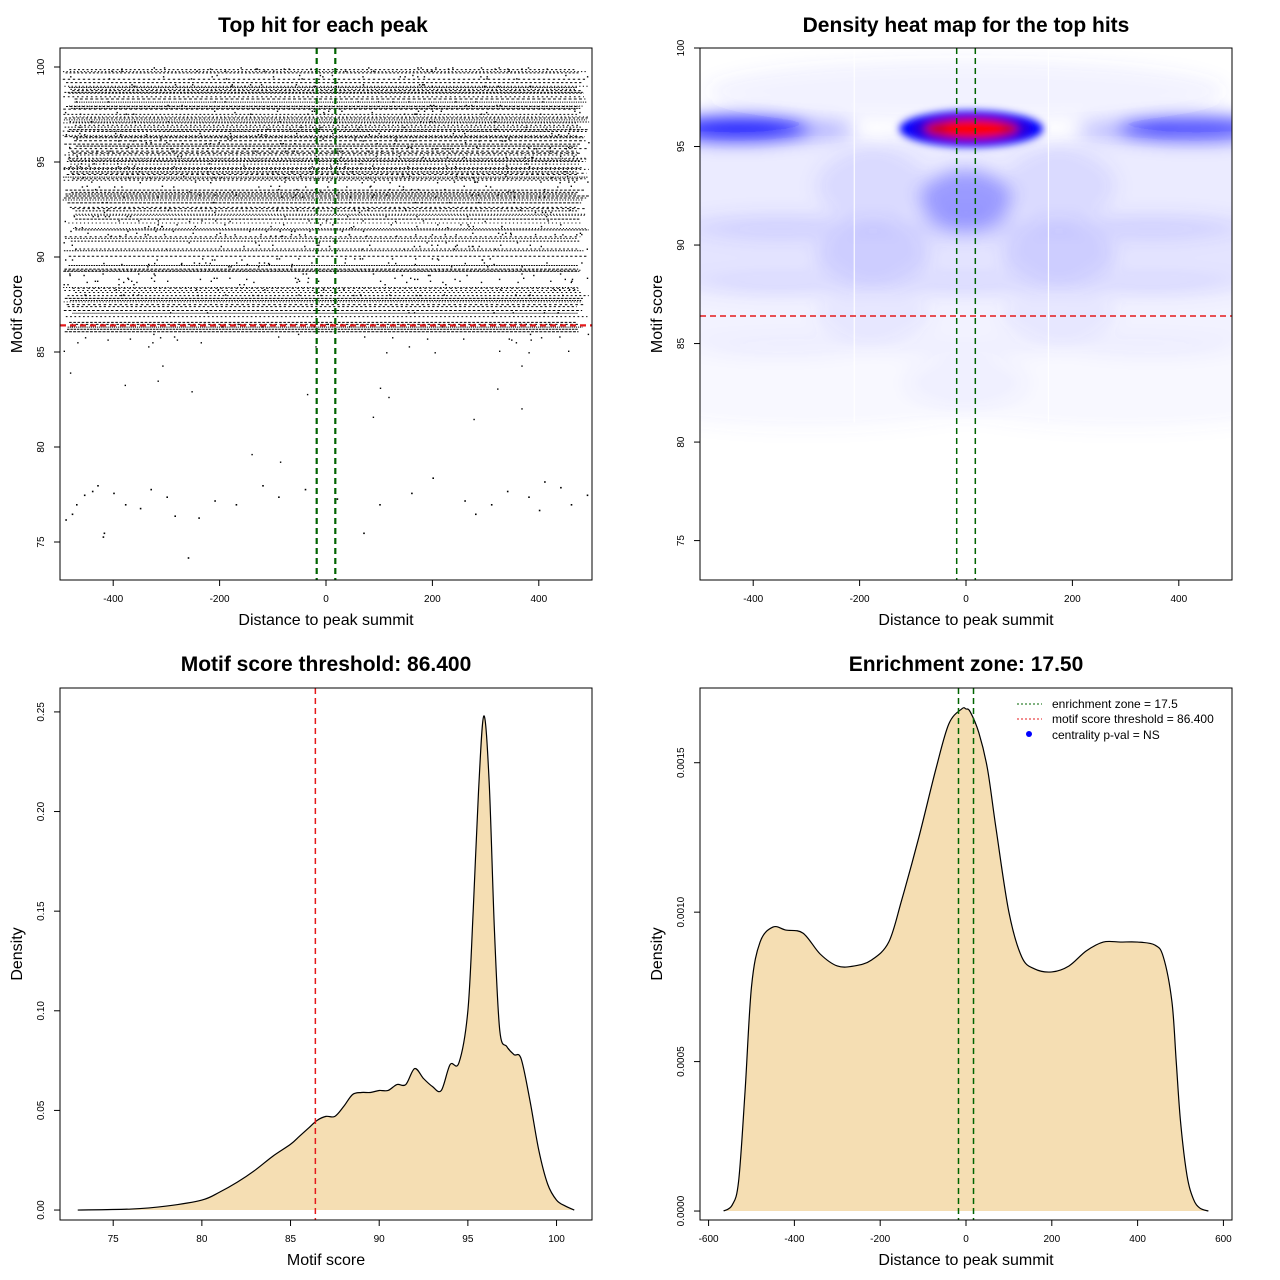 Image resolution: width=1280 pixels, height=1280 pixels. I want to click on y-tick-label: 0.15, so click(41, 911).